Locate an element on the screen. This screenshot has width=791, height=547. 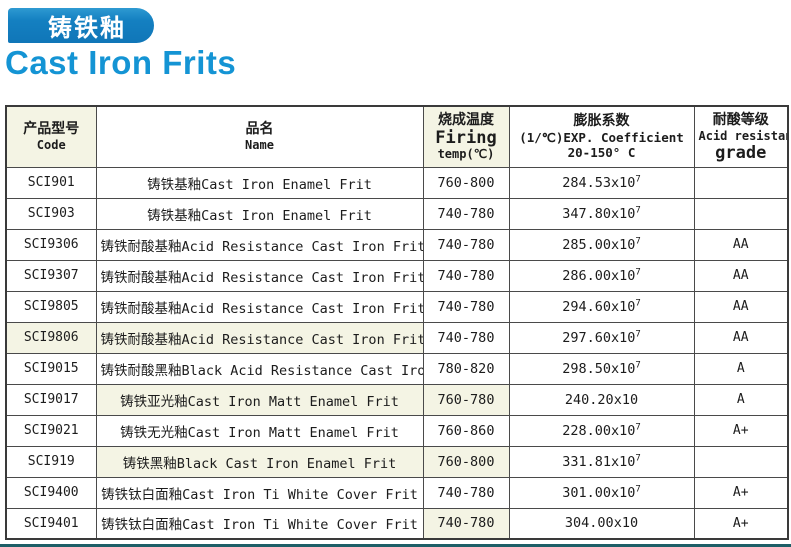
expansion-cell: 304.00x10 is located at coordinates (601, 523).